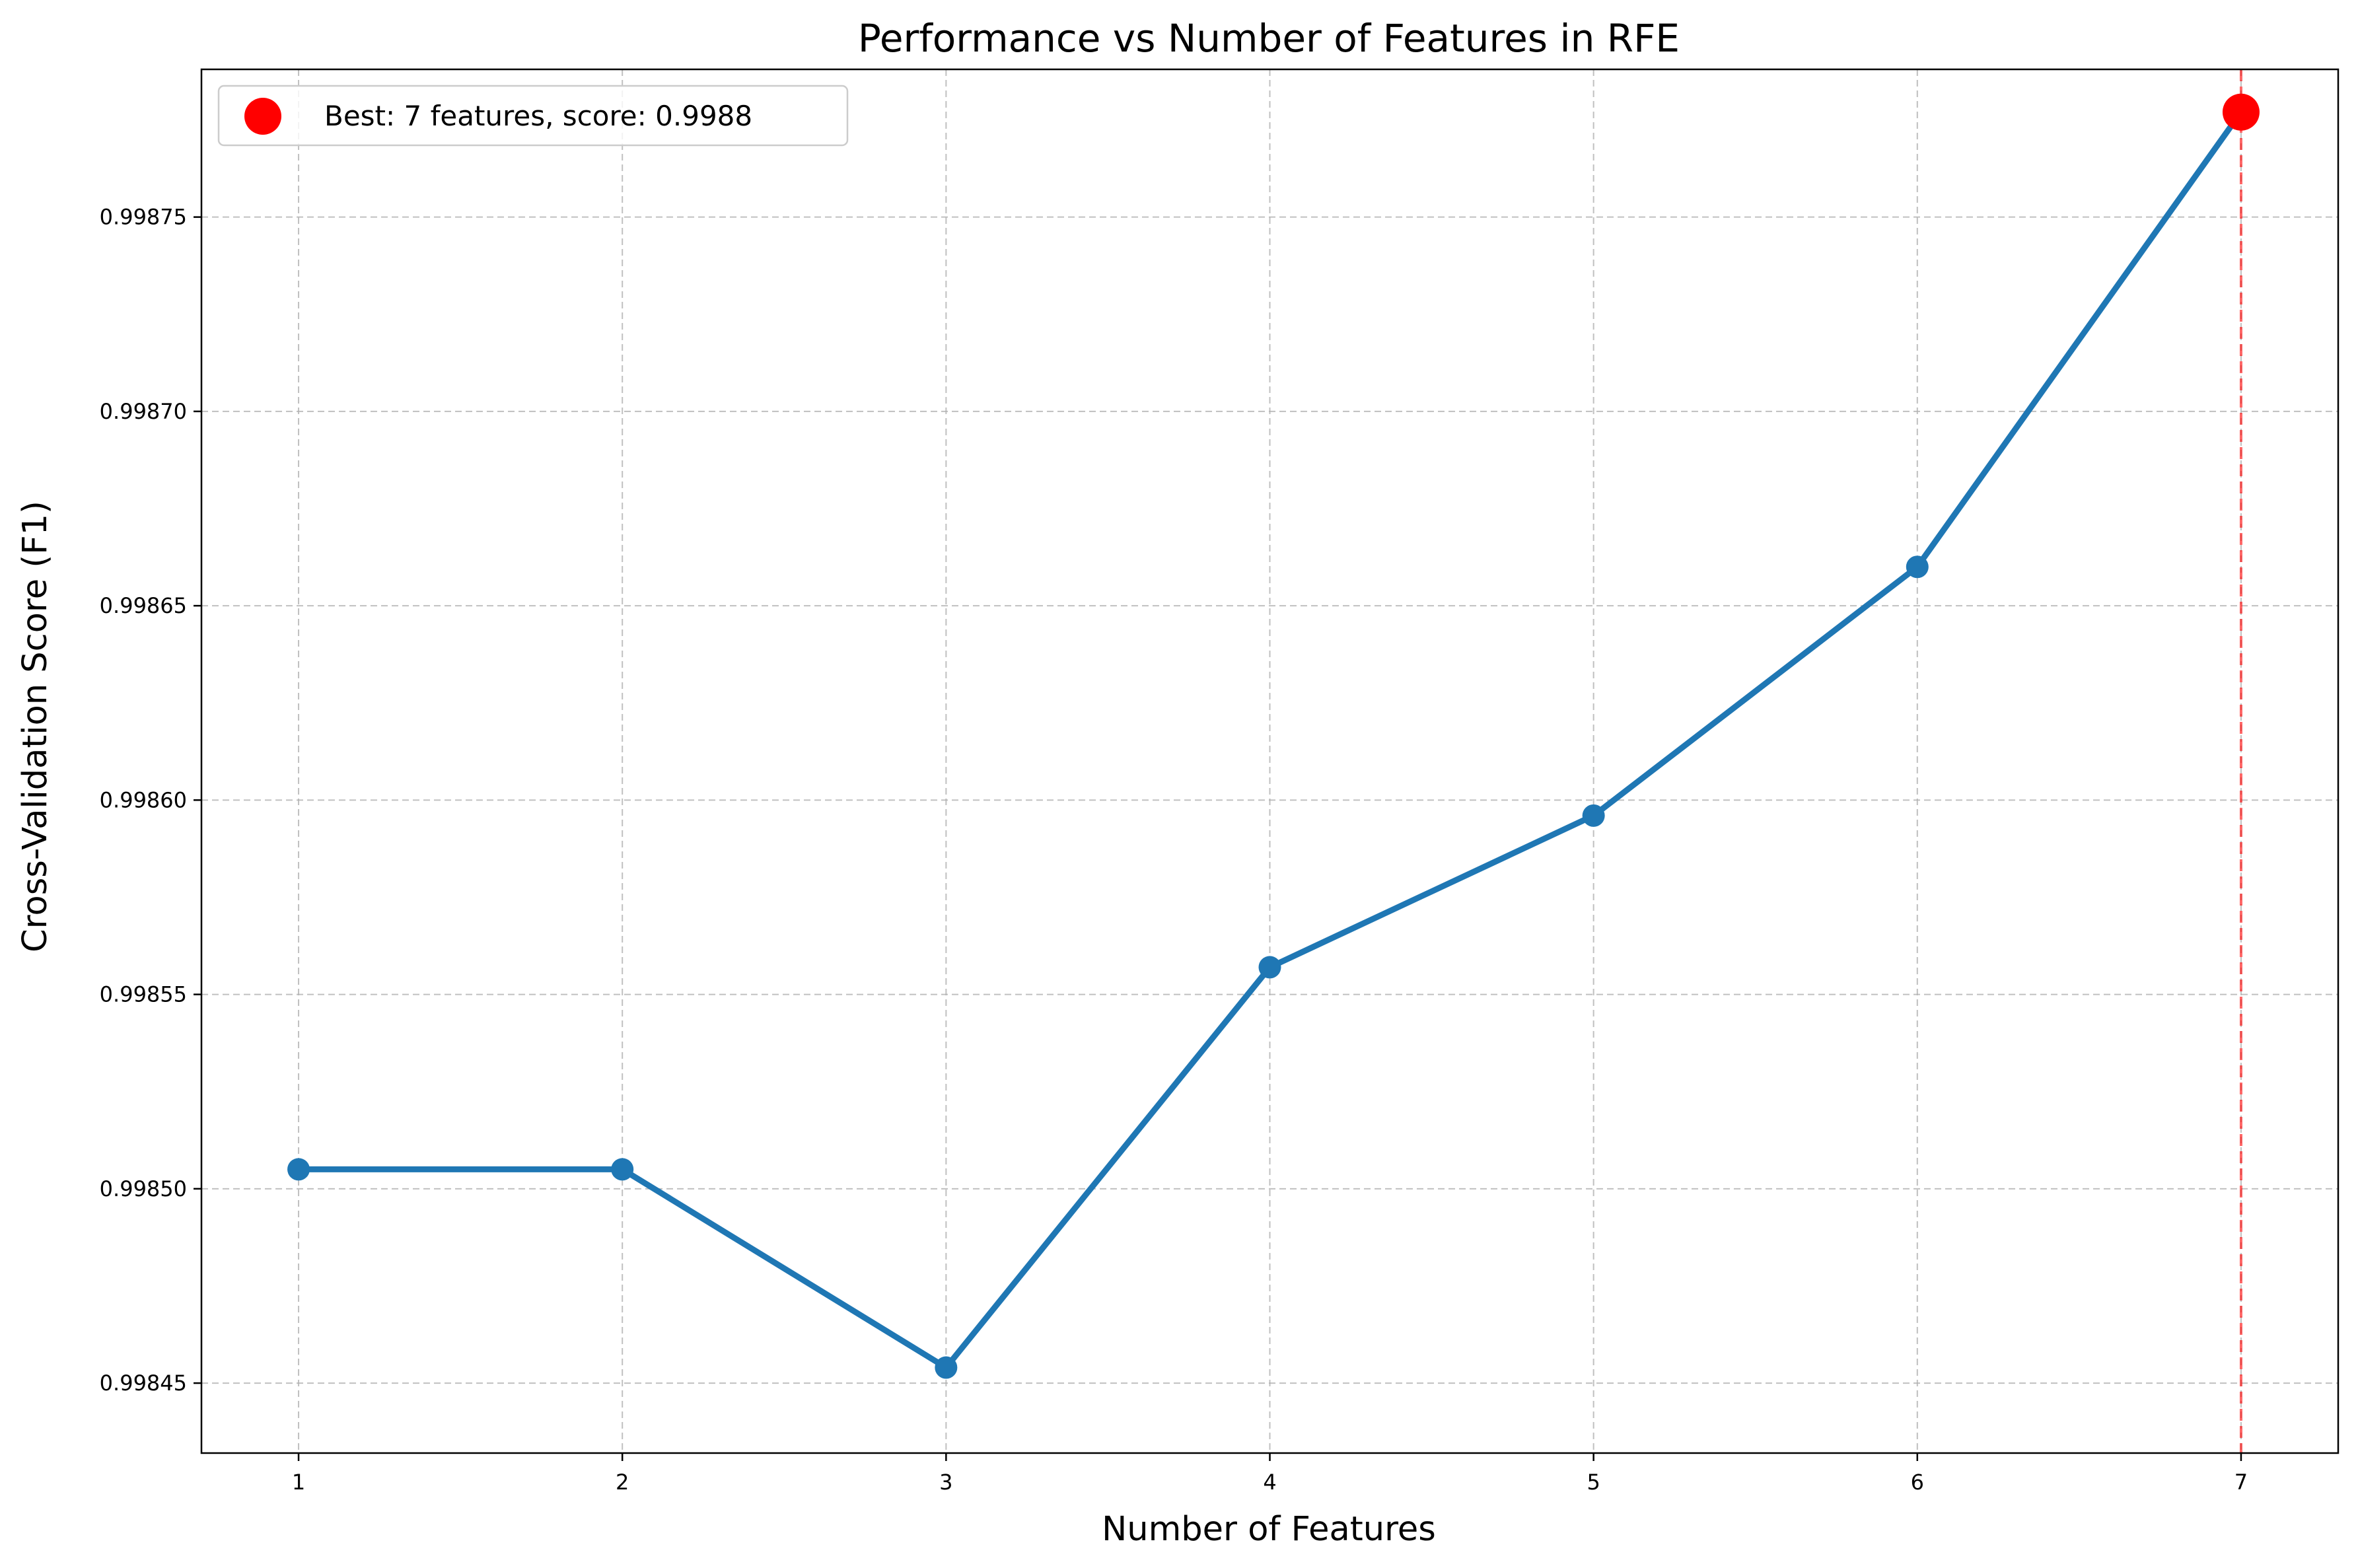  Describe the element at coordinates (1269, 38) in the screenshot. I see `chart-title: Performance vs Number of Features in RFE` at that location.